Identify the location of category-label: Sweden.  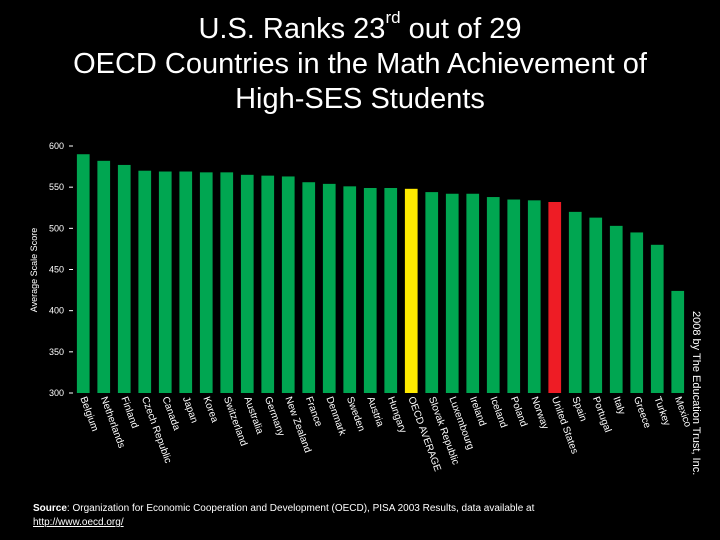
(355, 414).